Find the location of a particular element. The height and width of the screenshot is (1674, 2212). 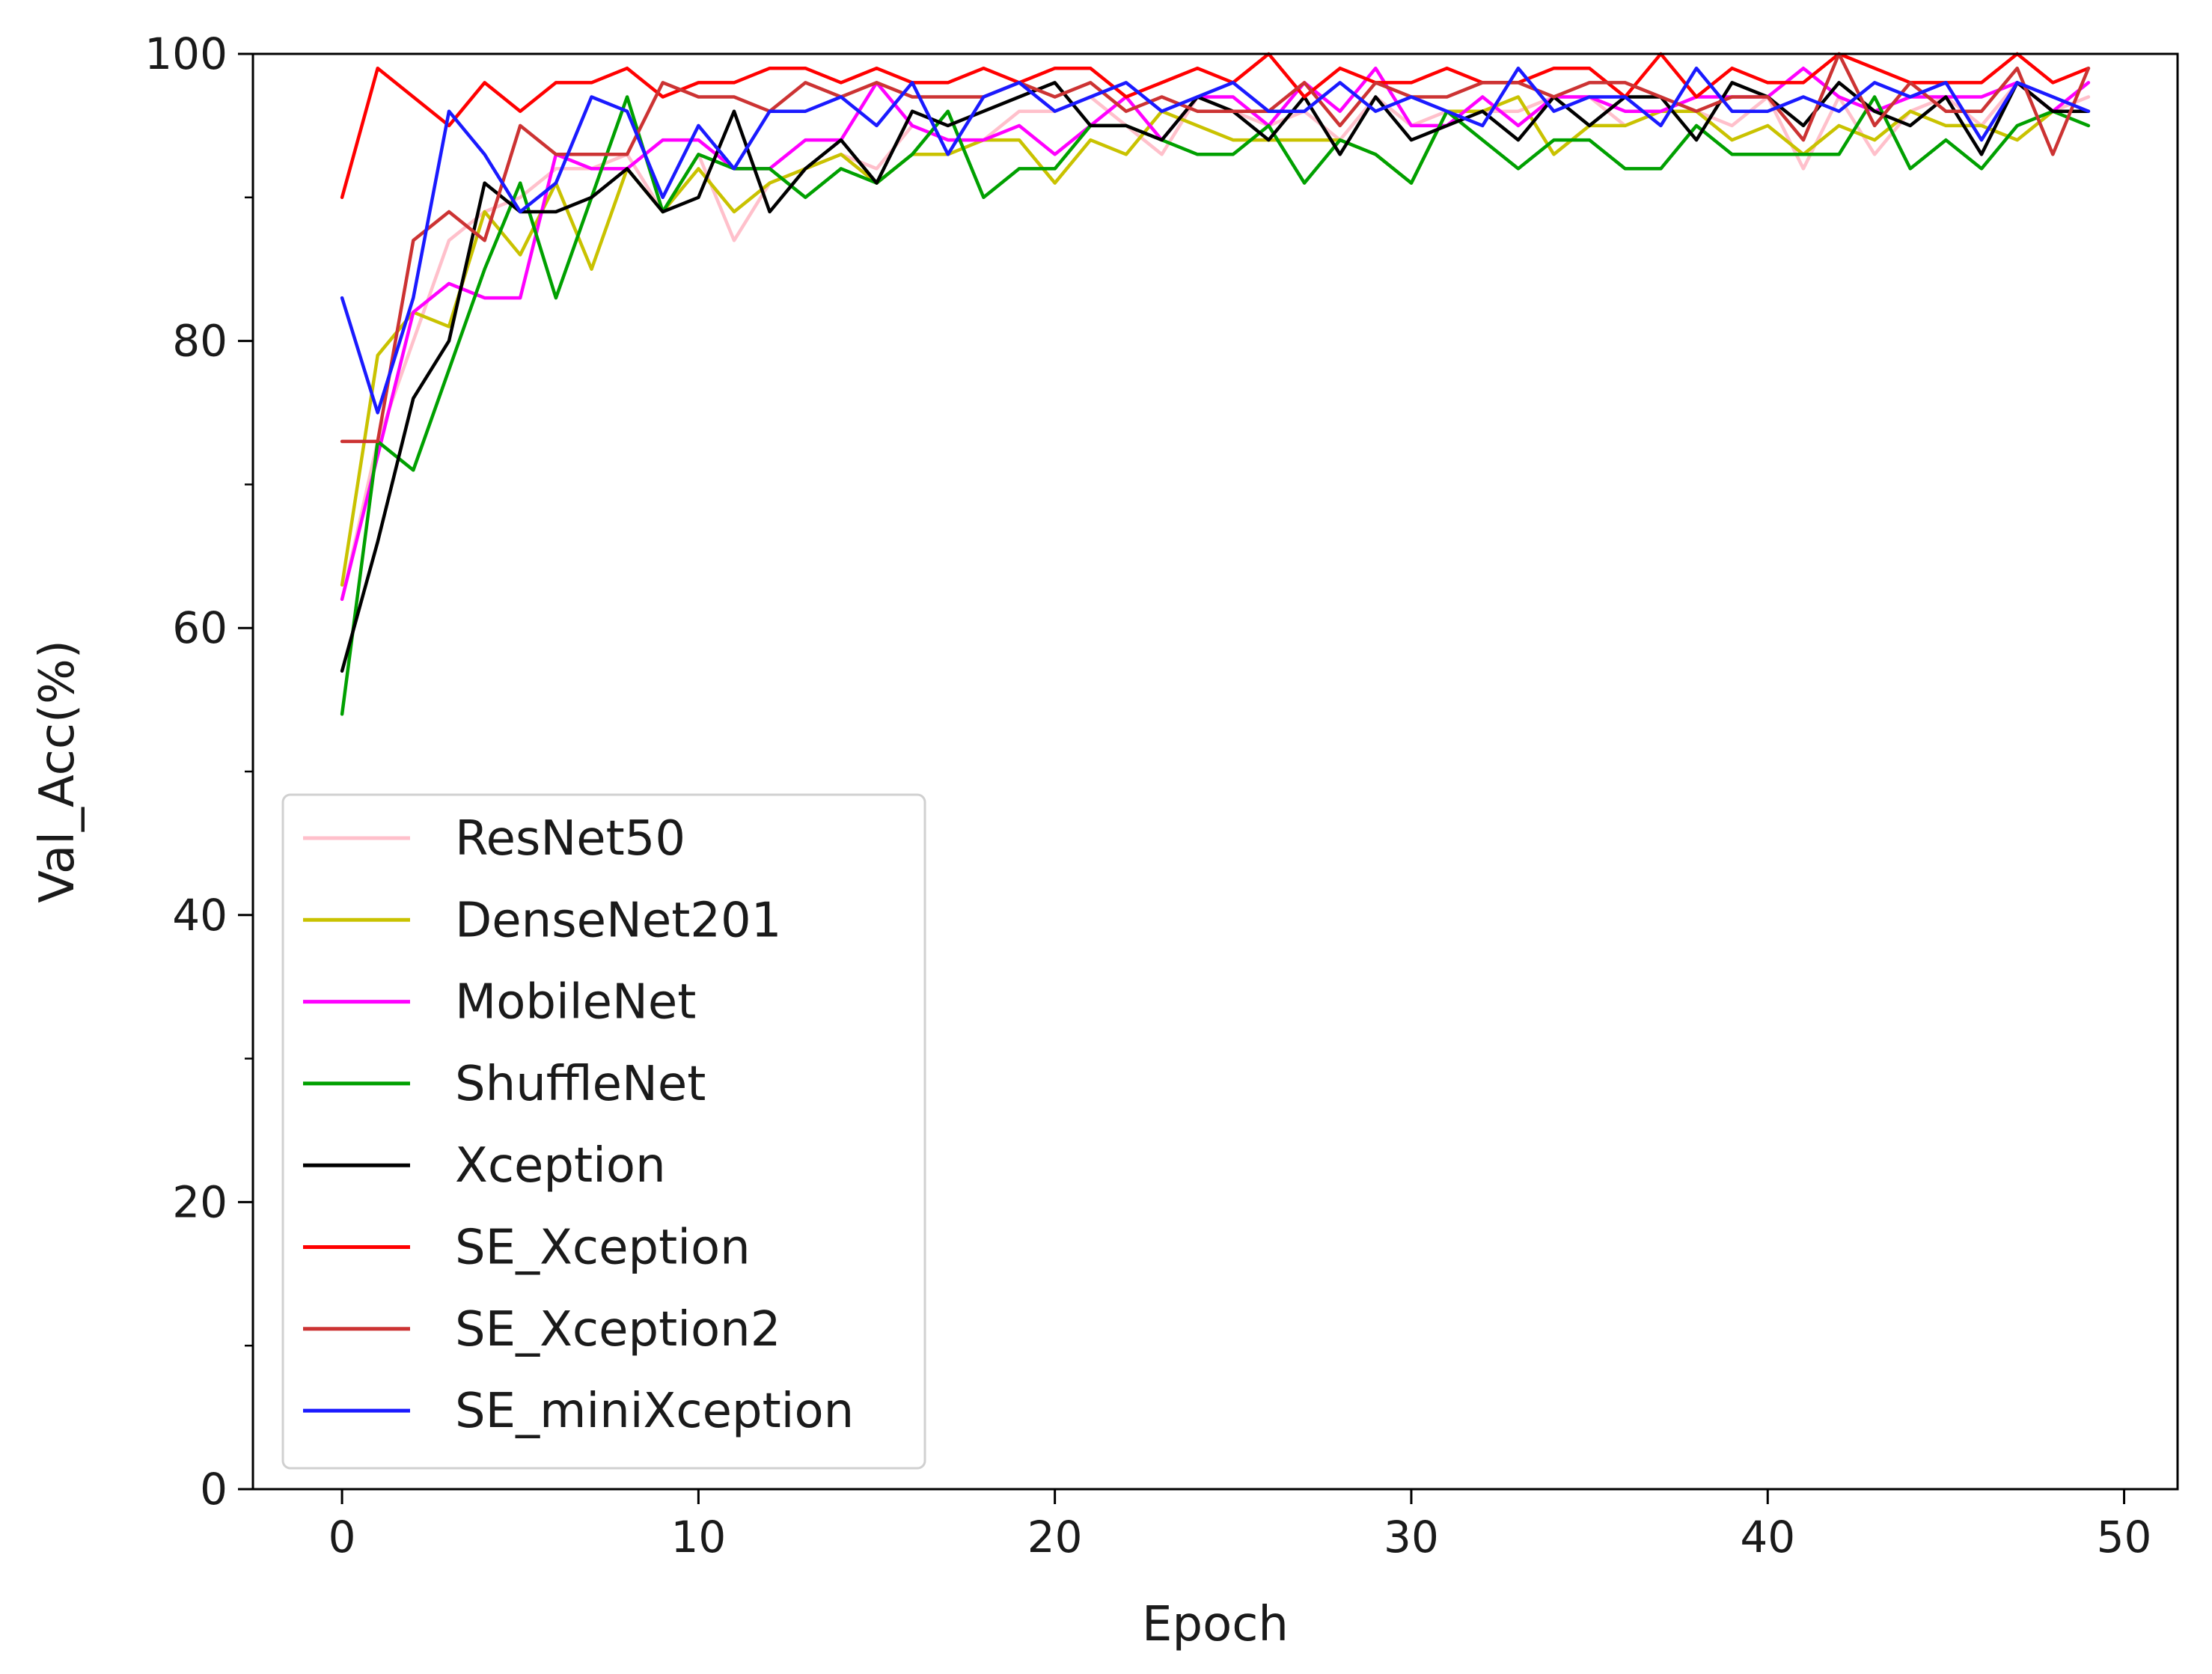

y-tick-label: 0 is located at coordinates (213, 1489).